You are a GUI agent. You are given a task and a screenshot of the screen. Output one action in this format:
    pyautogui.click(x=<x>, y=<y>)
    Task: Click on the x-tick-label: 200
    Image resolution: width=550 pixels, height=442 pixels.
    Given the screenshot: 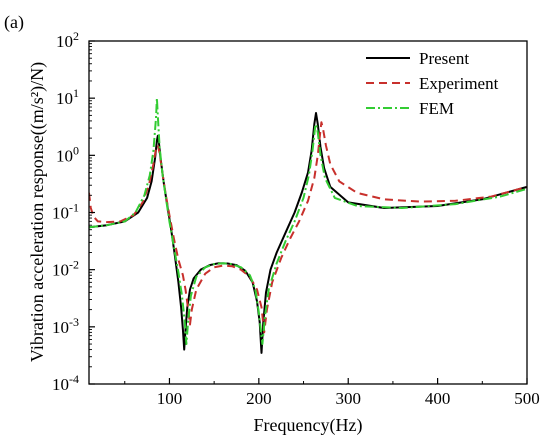 What is the action you would take?
    pyautogui.click(x=259, y=398)
    